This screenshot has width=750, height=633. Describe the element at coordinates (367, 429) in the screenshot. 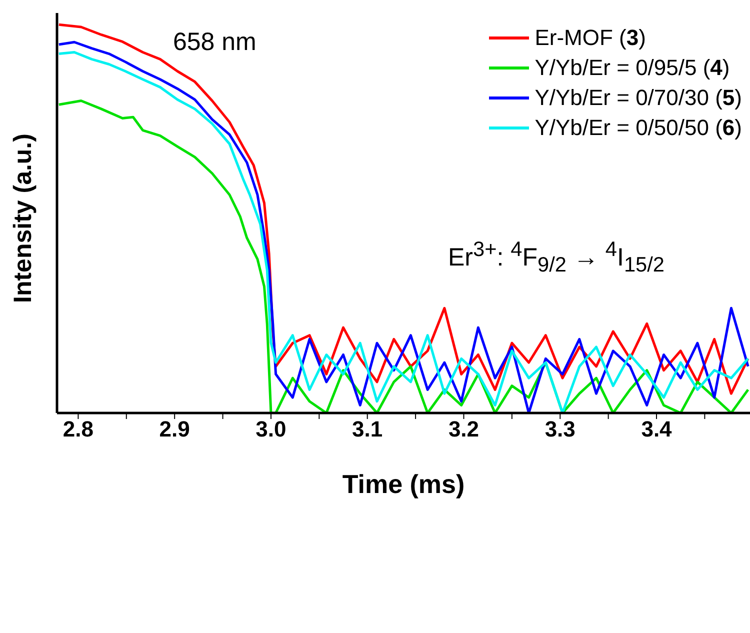

I see `x-tick-label: 3.1` at that location.